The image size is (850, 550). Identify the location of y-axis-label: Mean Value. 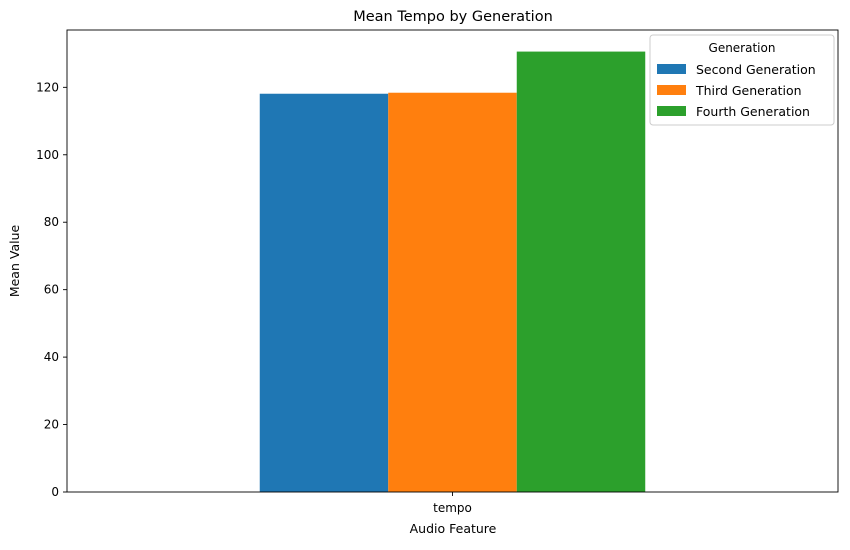
(14, 261).